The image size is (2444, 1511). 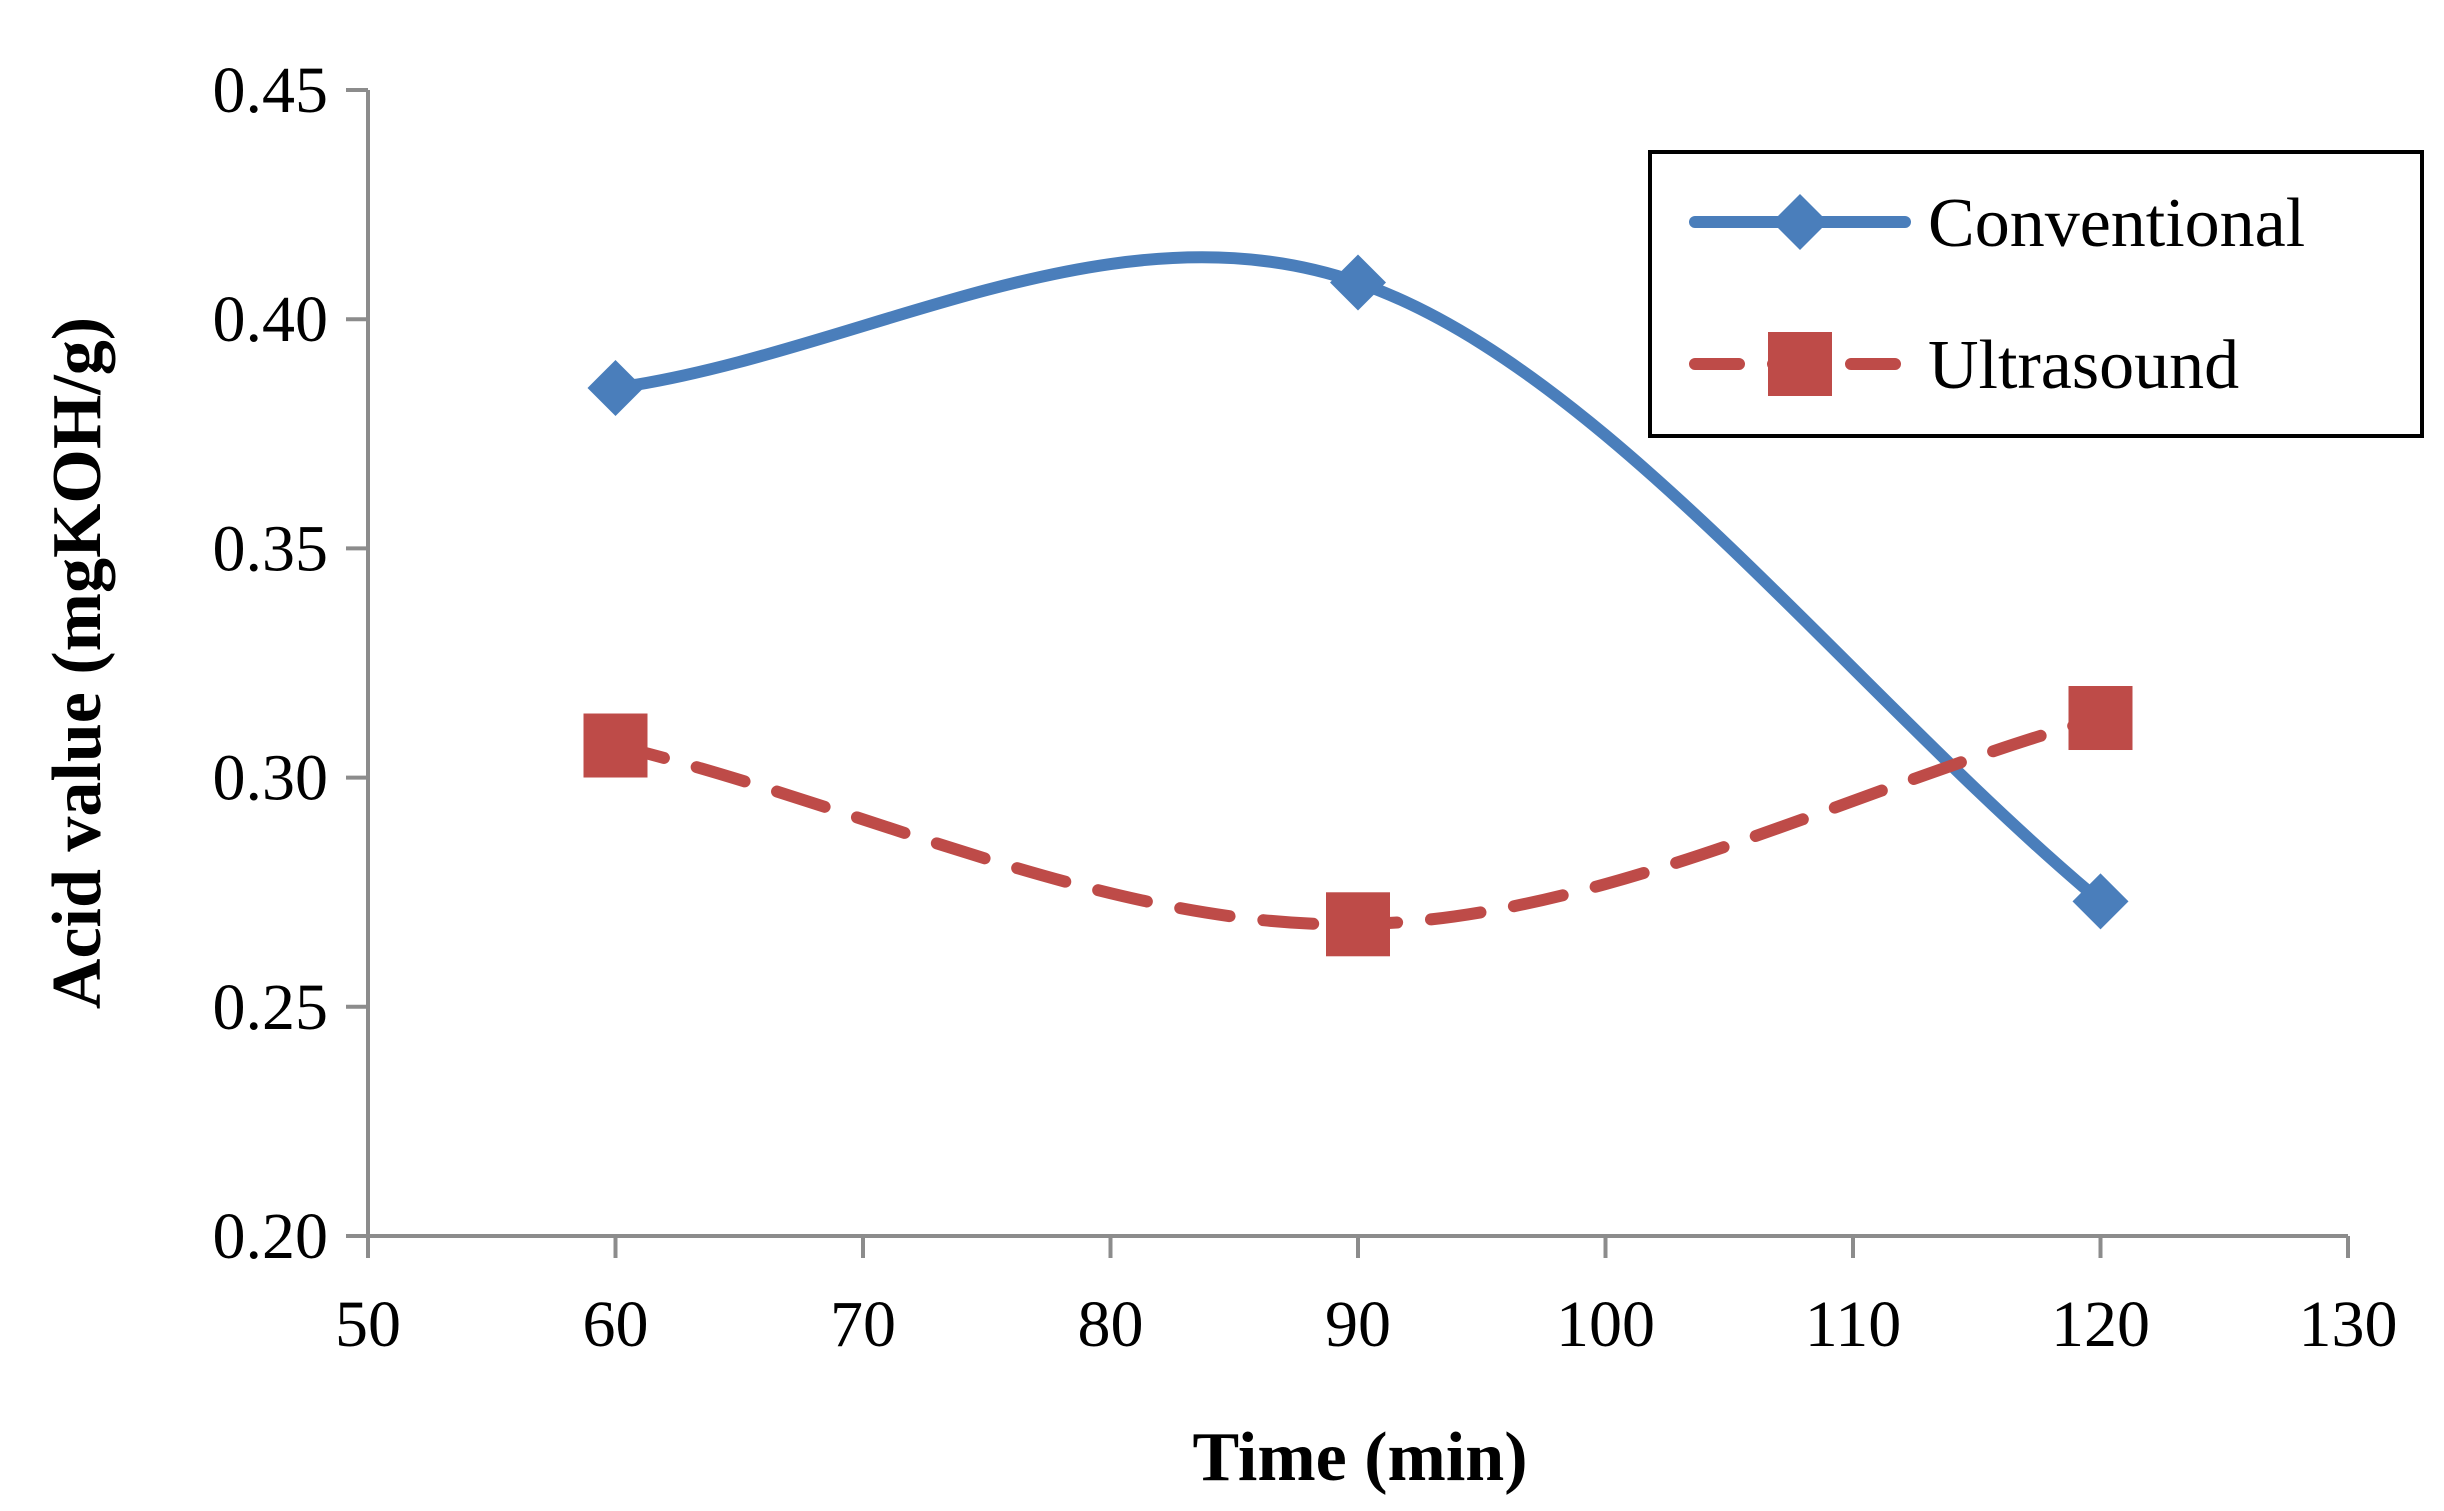 What do you see at coordinates (271, 319) in the screenshot?
I see `y-tick-label: 0.40` at bounding box center [271, 319].